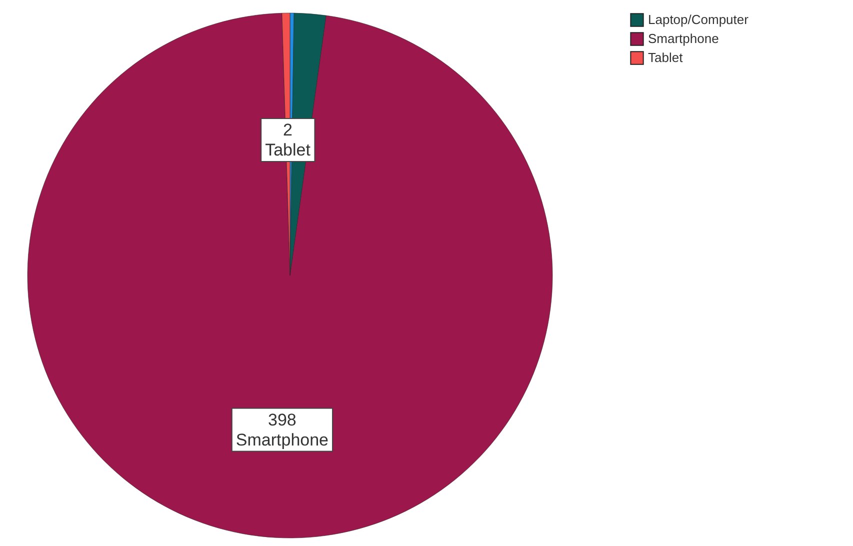 The height and width of the screenshot is (546, 853). What do you see at coordinates (282, 420) in the screenshot?
I see `data-label: 398` at bounding box center [282, 420].